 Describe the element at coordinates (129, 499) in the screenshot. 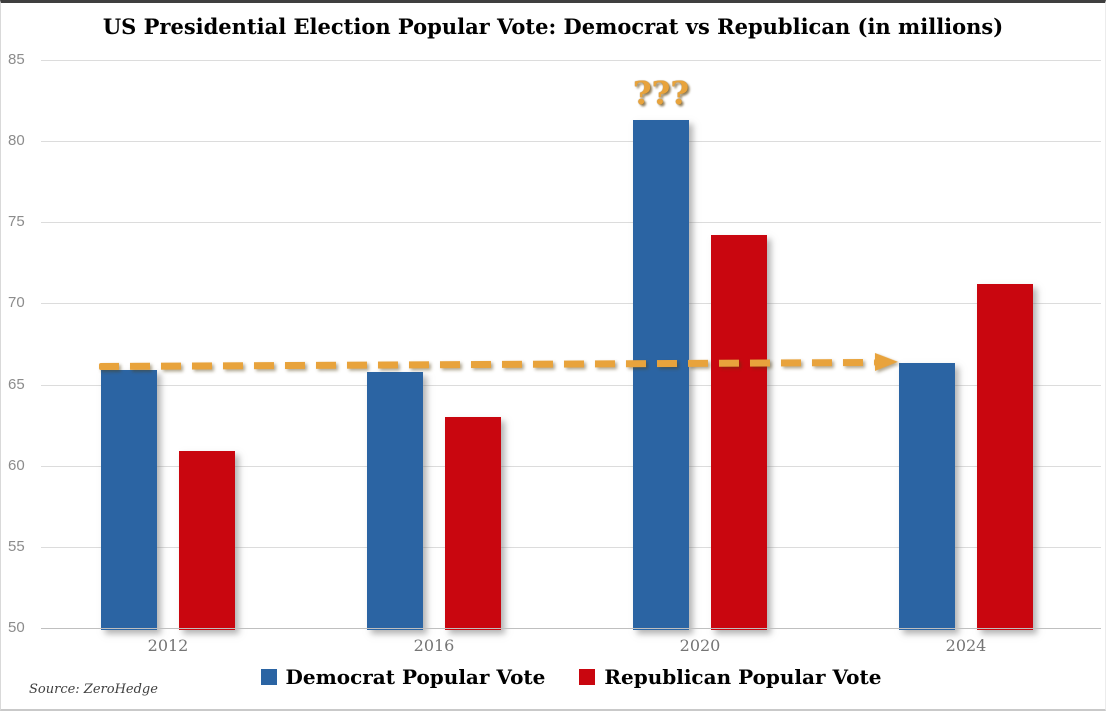

I see `bar-2012-democrat` at that location.